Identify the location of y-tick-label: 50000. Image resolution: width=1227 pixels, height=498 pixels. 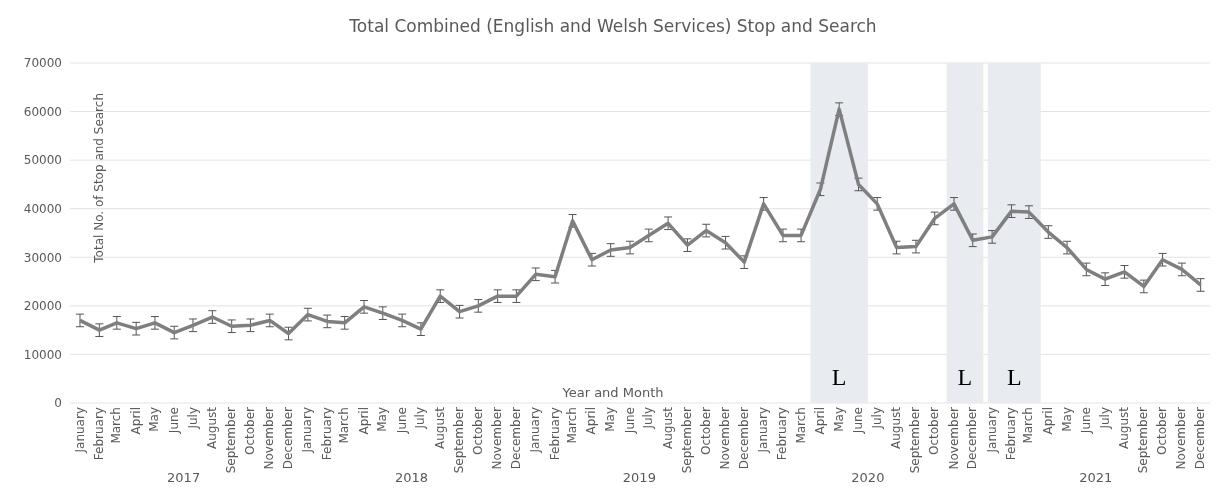
(42, 160).